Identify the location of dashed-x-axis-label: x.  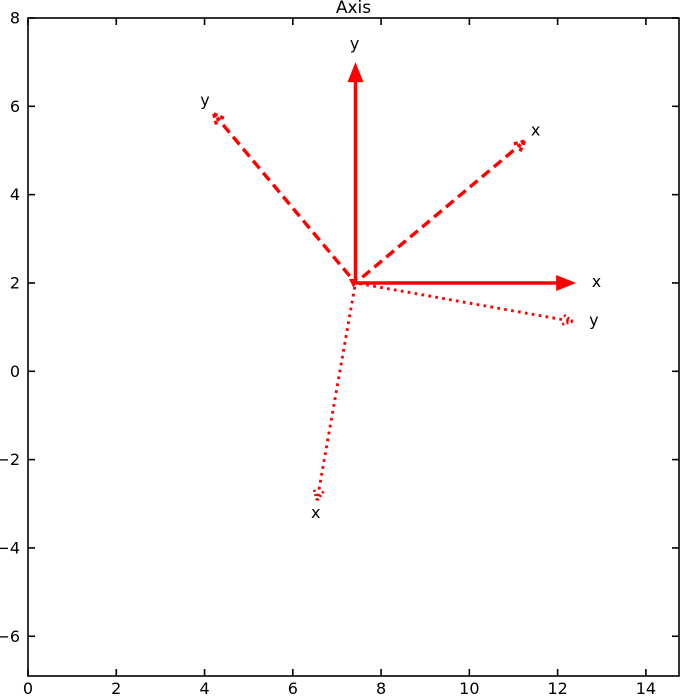
(535, 130).